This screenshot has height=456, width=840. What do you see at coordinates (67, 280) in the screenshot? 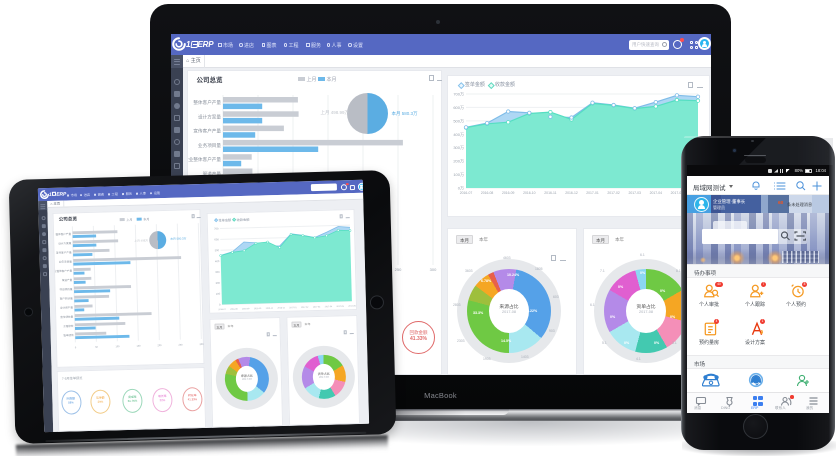
I see `svg-text: 渠道产量` at bounding box center [67, 280].